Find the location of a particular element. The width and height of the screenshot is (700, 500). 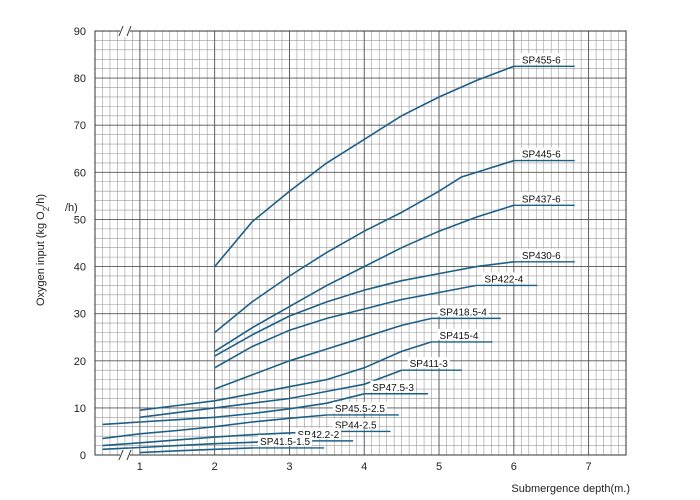

y-tick-label: 40 is located at coordinates (80, 268).